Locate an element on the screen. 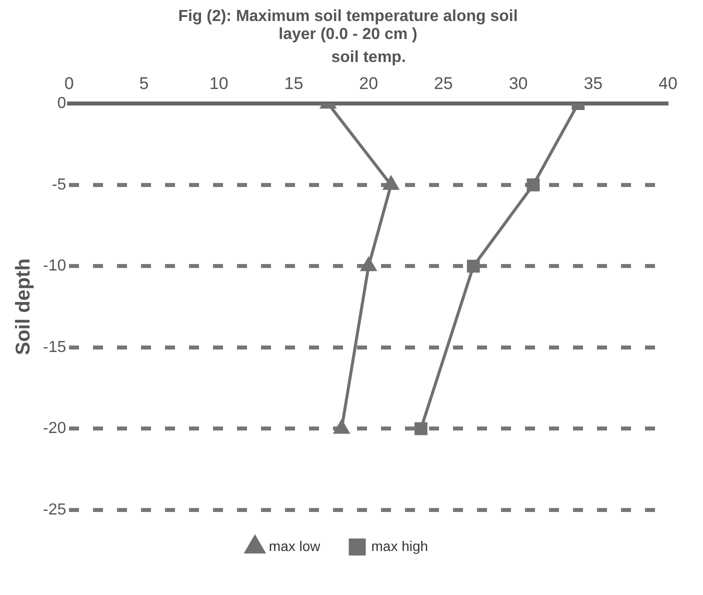 The height and width of the screenshot is (595, 703). x-tick-label: 40 is located at coordinates (668, 84).